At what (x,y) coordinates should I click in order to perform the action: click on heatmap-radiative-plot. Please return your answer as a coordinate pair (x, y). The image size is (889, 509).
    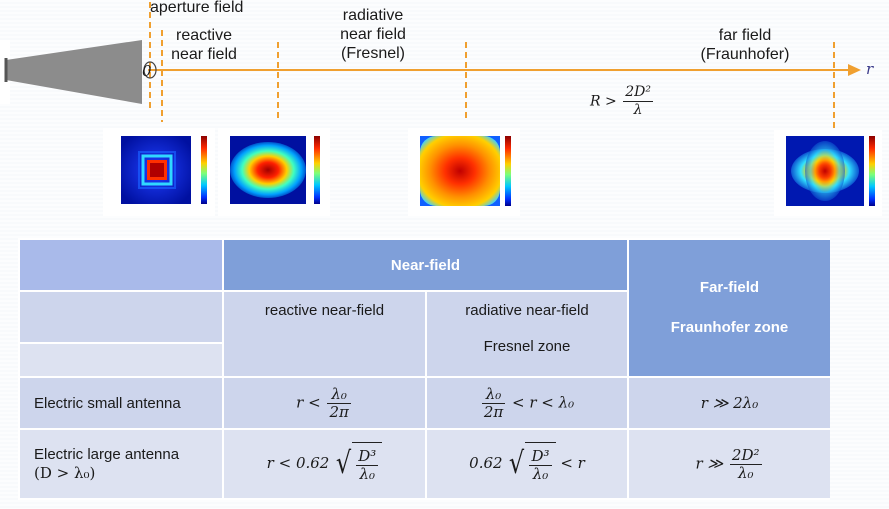
    Looking at the image, I should click on (460, 171).